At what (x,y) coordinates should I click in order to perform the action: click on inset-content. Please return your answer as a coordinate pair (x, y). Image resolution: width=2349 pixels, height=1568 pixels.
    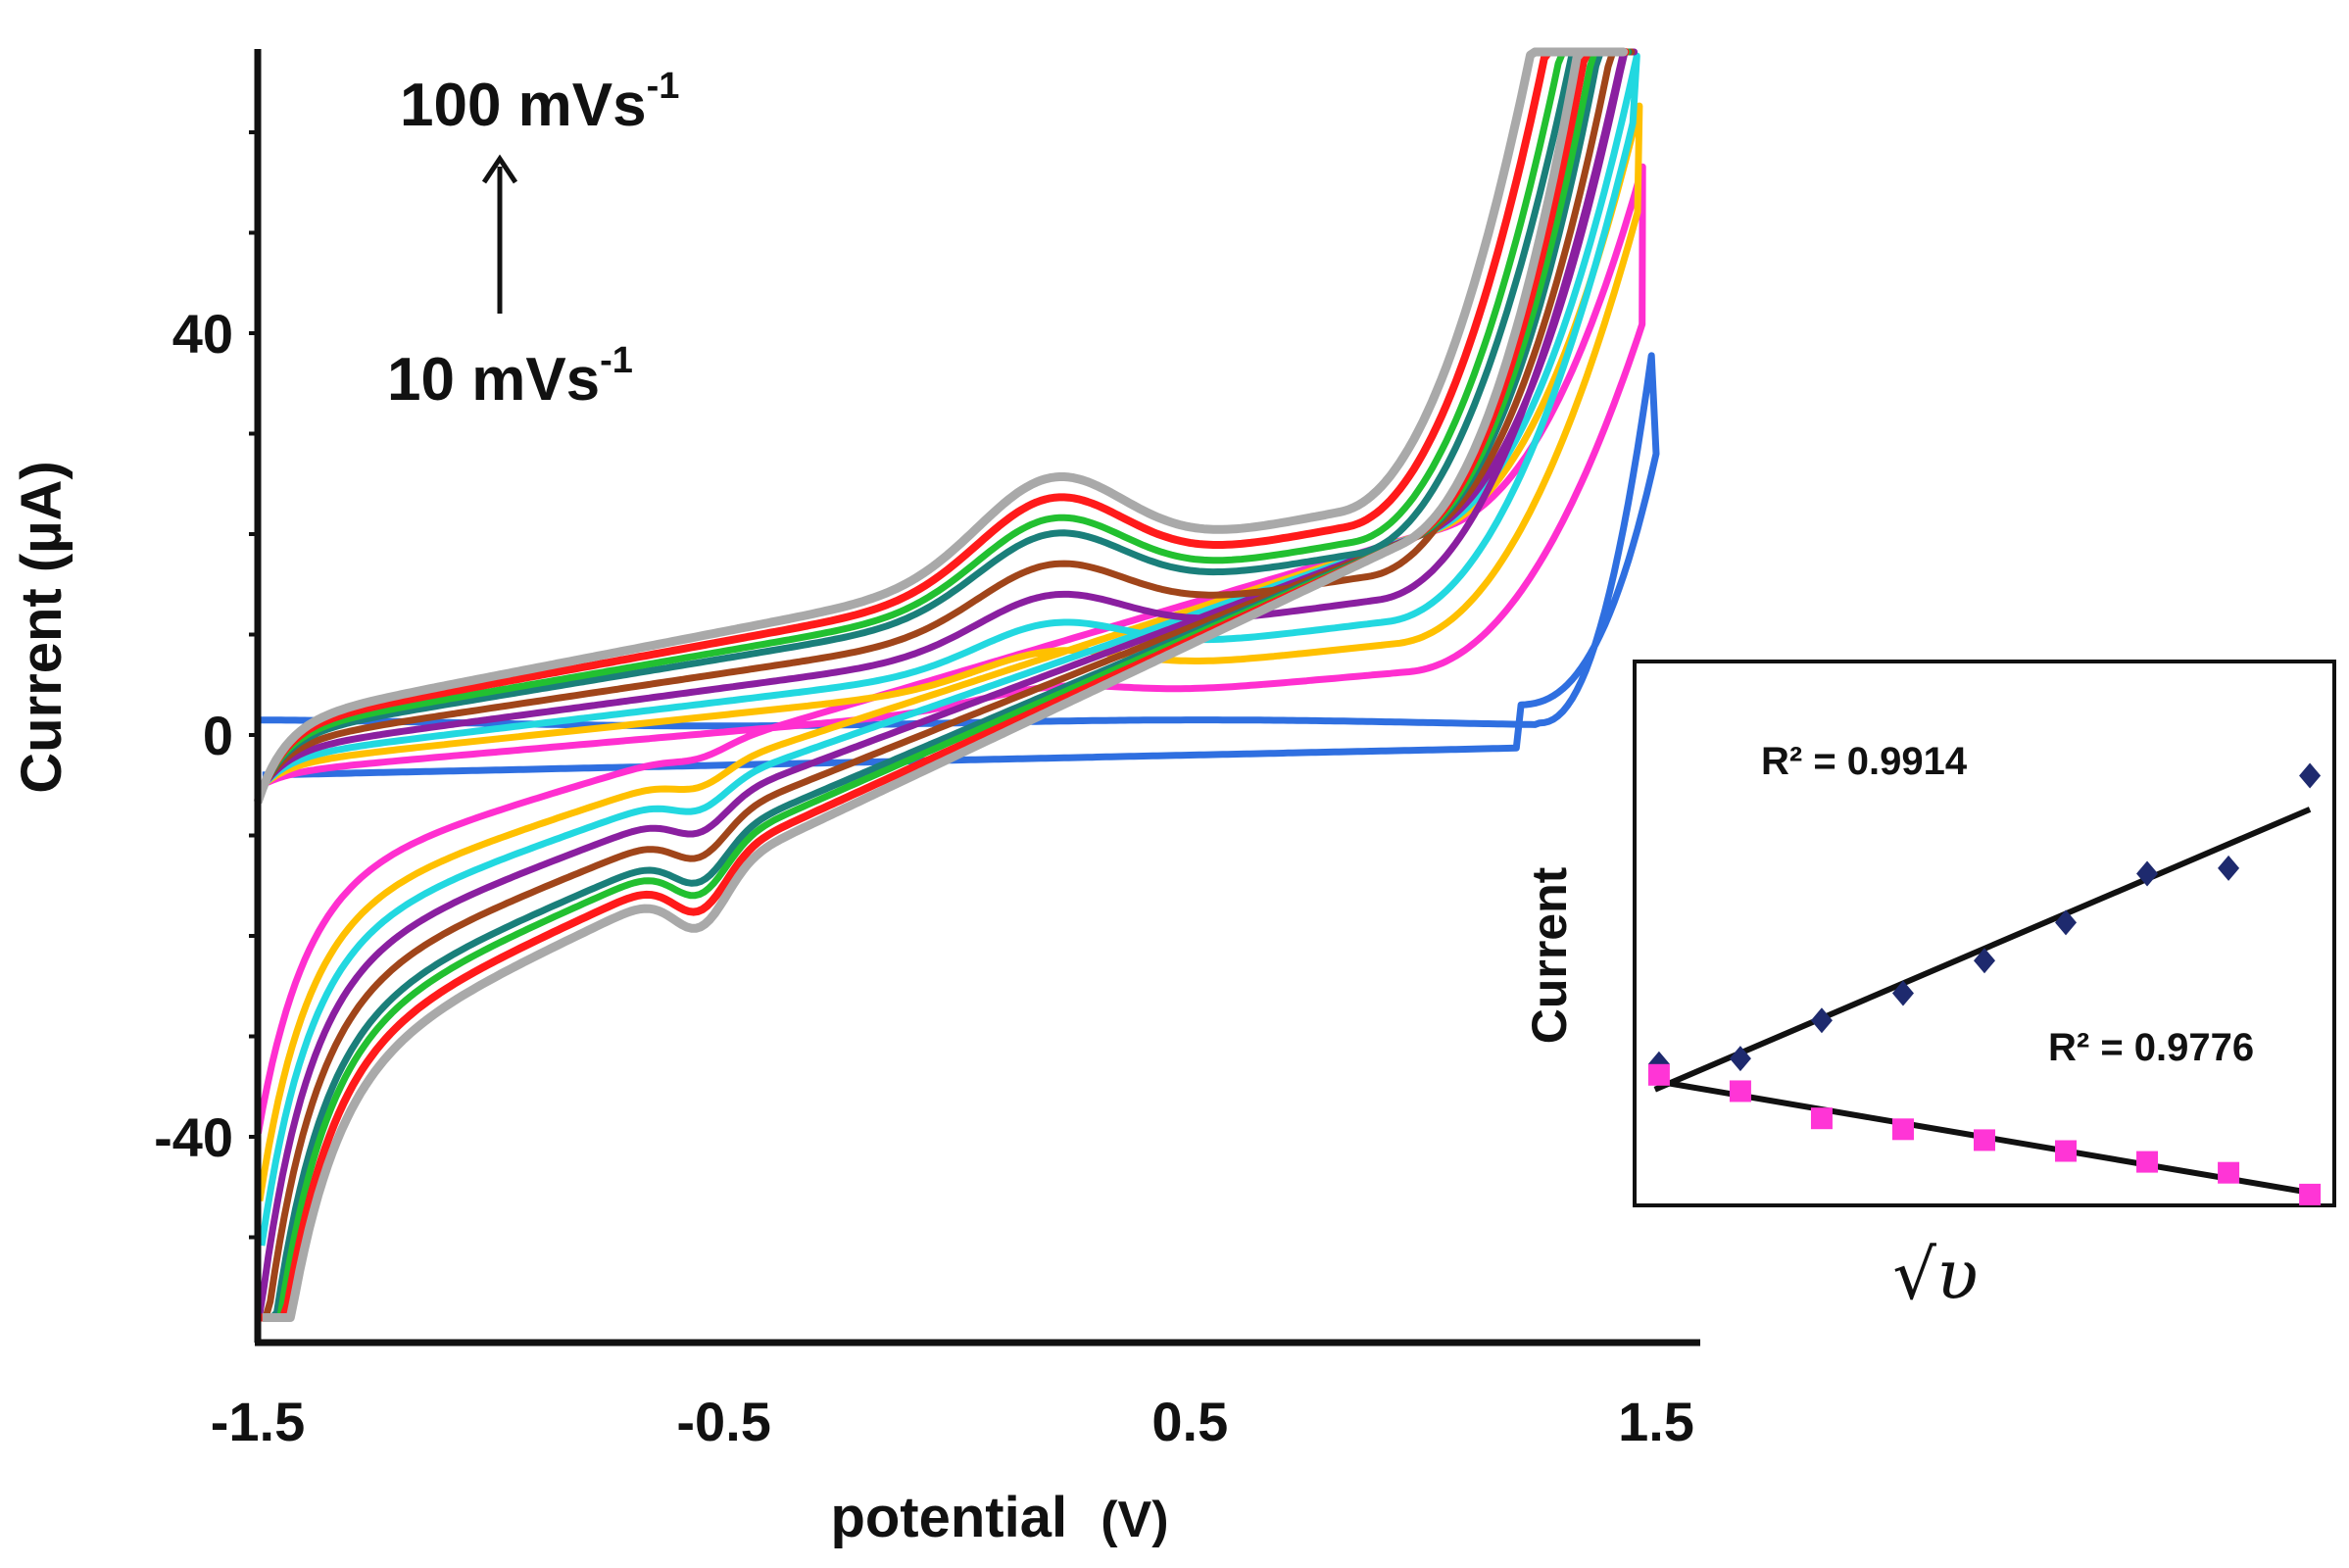
    Looking at the image, I should click on (1985, 983).